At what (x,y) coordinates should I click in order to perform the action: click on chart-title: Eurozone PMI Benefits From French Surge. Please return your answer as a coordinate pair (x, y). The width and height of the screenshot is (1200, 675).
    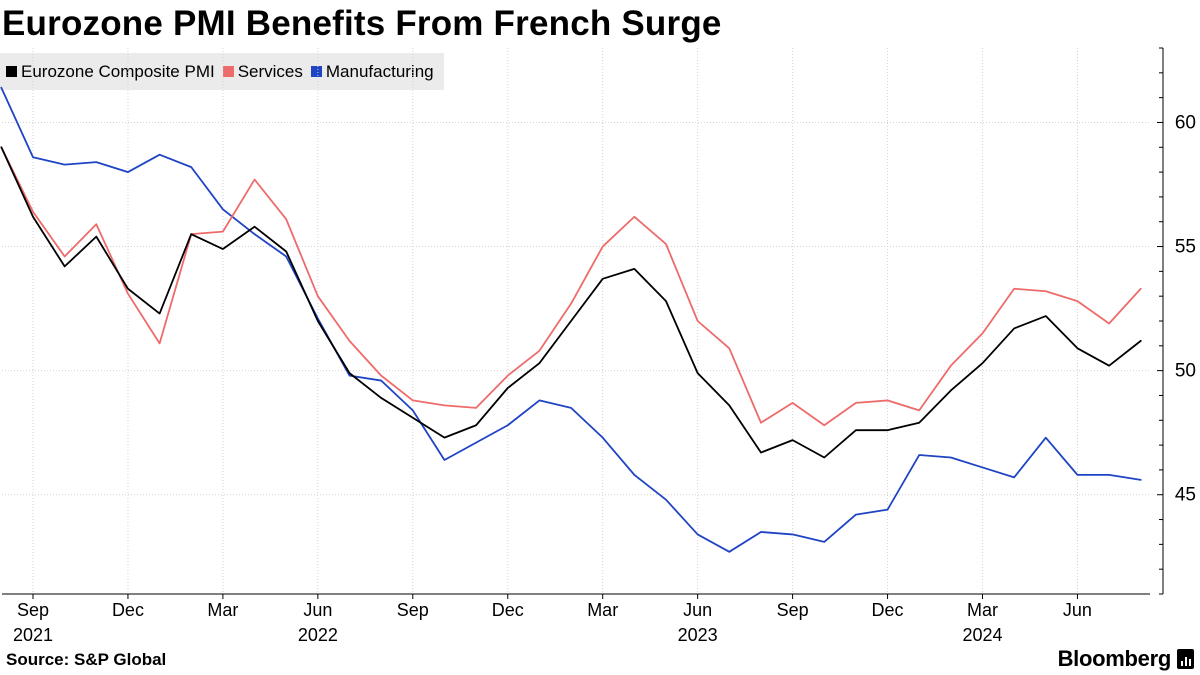
    Looking at the image, I should click on (362, 23).